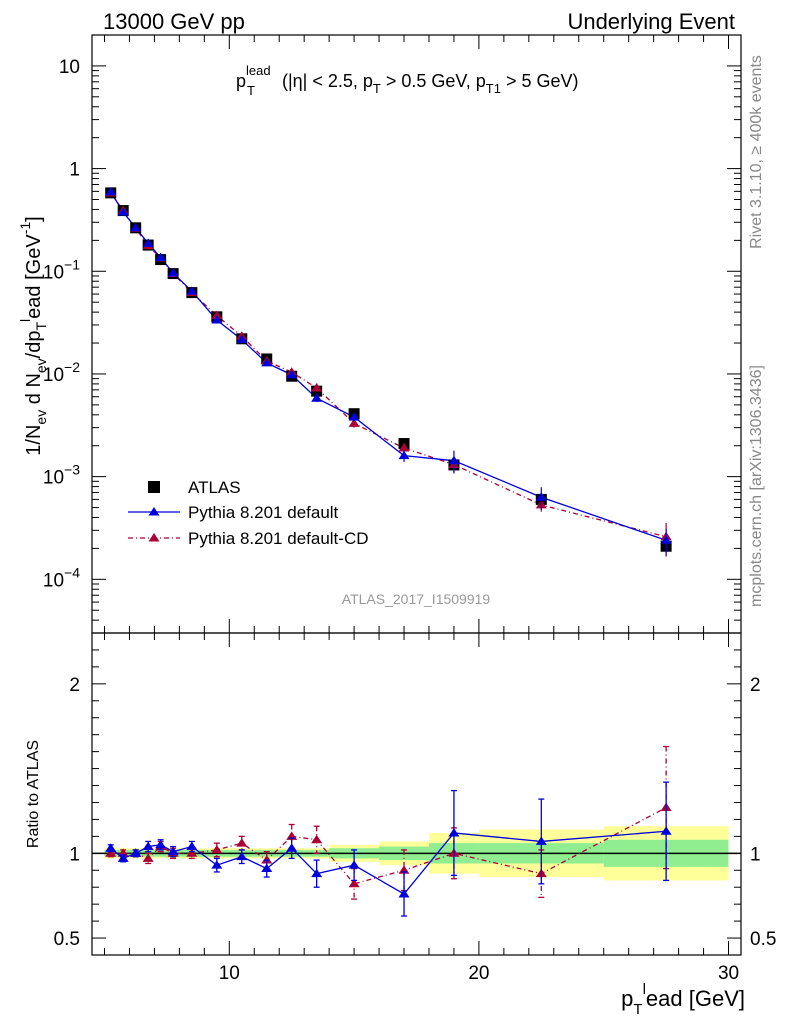 The image size is (786, 1024). What do you see at coordinates (756, 152) in the screenshot?
I see `rivet-label: Rivet 3.1.10, ≥ 400k events` at bounding box center [756, 152].